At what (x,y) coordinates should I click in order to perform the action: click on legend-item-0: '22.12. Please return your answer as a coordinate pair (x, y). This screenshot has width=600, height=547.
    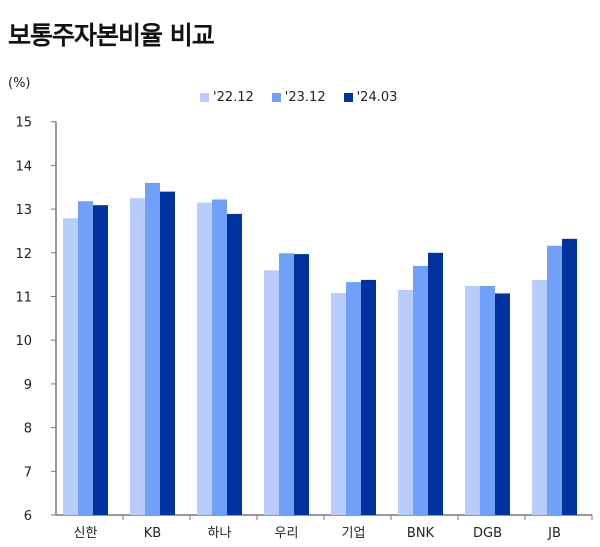
    Looking at the image, I should click on (227, 97).